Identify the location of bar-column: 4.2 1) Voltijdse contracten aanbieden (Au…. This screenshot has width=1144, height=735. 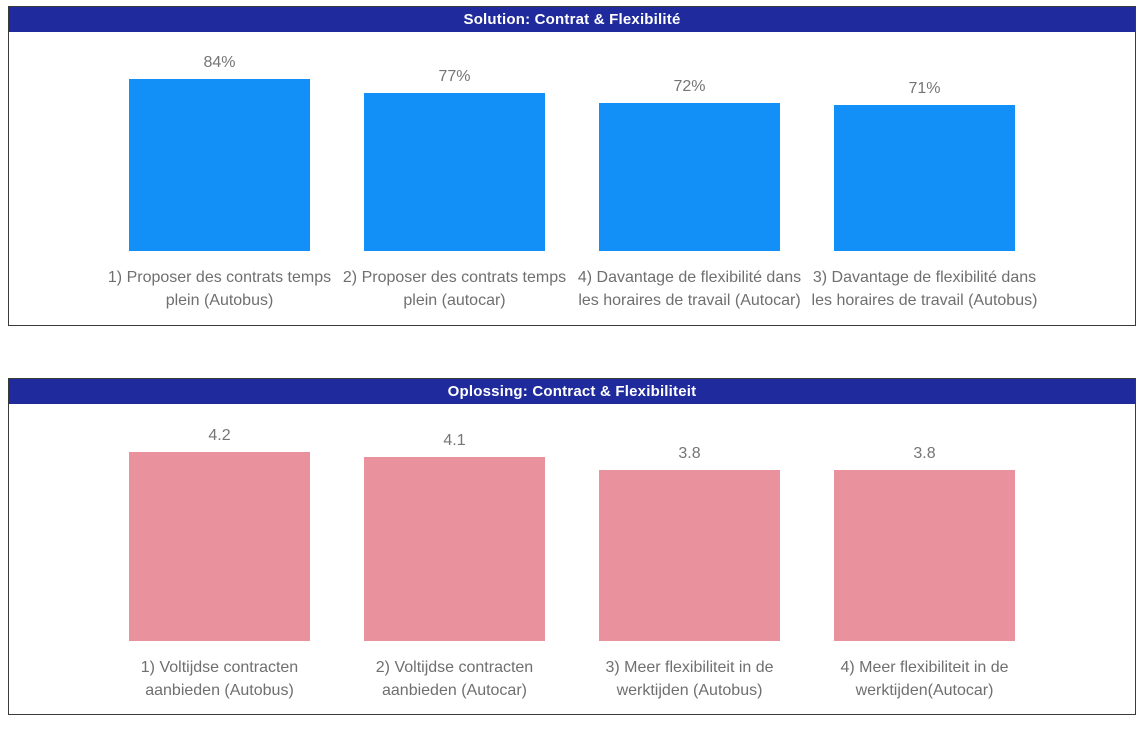
(219, 563).